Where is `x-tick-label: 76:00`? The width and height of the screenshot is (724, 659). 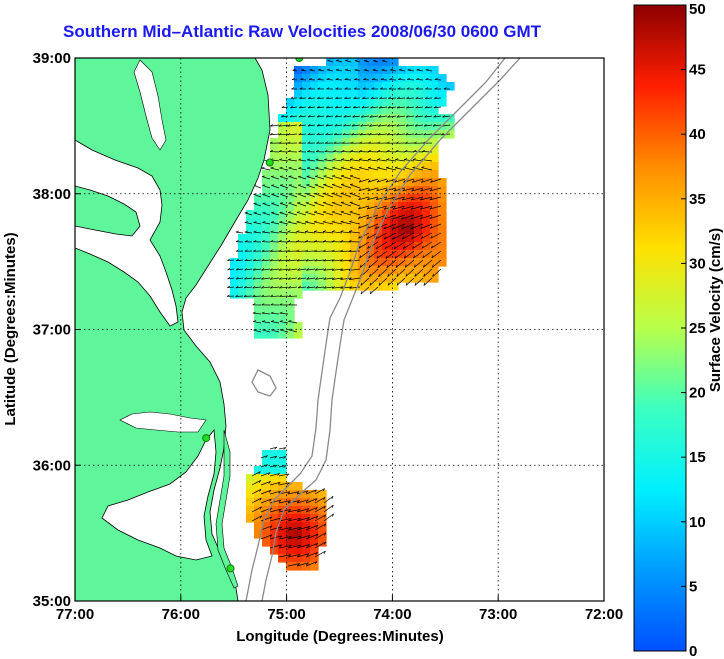
x-tick-label: 76:00 is located at coordinates (181, 614).